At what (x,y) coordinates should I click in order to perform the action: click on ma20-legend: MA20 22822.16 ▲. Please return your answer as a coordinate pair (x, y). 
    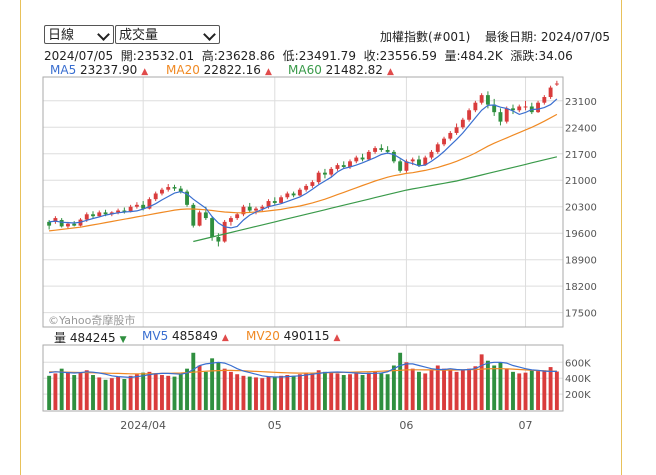
    Looking at the image, I should click on (219, 70).